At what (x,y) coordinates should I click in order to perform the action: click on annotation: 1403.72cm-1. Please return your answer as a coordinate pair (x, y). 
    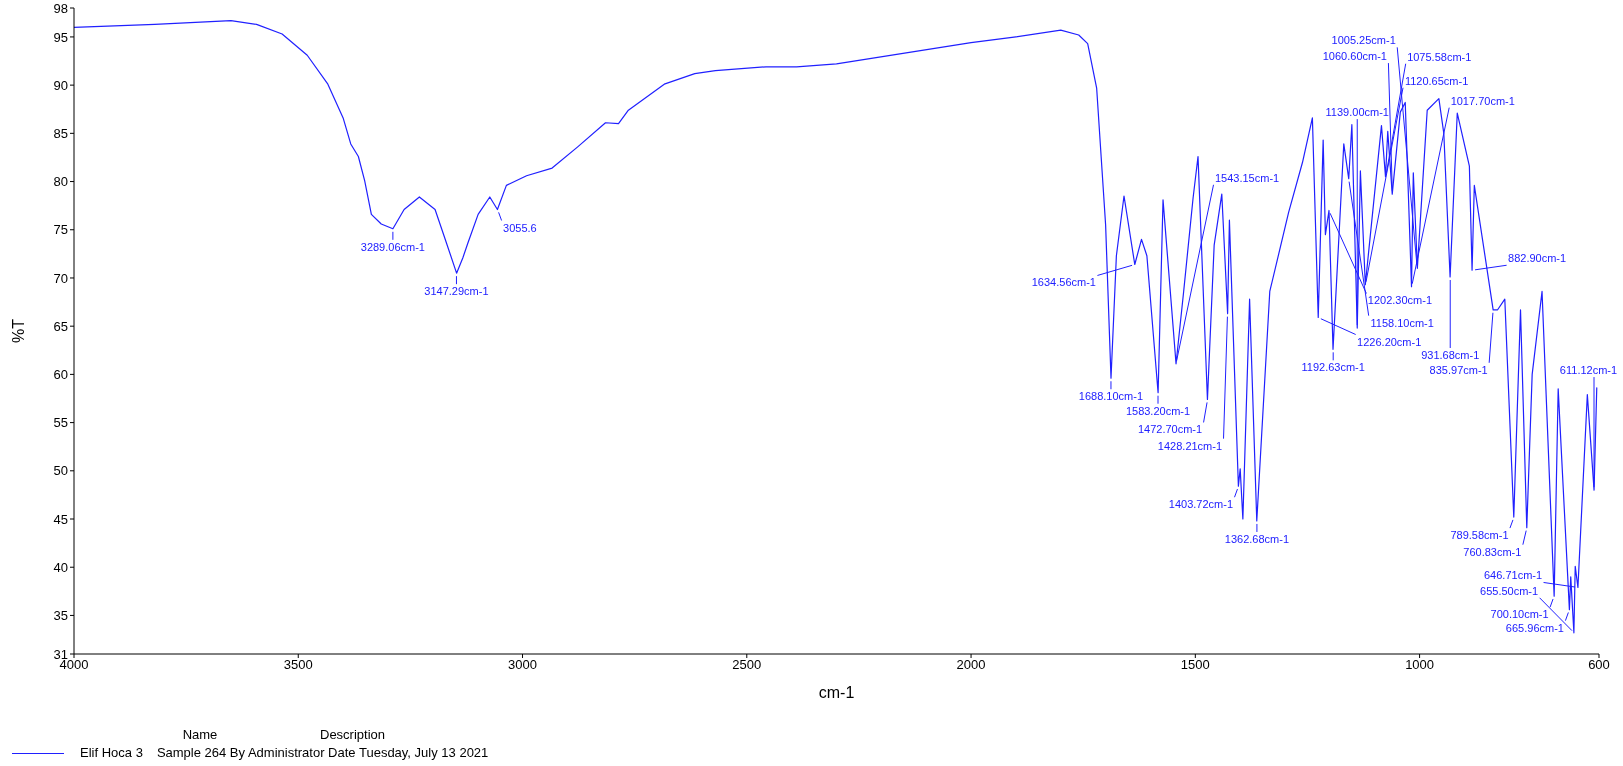
    Looking at the image, I should click on (1201, 504).